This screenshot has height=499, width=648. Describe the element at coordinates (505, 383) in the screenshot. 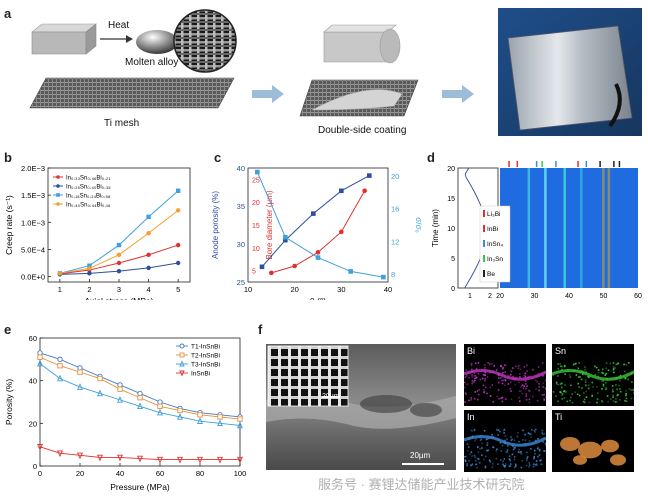

I see `eds-map-bi-signal` at that location.